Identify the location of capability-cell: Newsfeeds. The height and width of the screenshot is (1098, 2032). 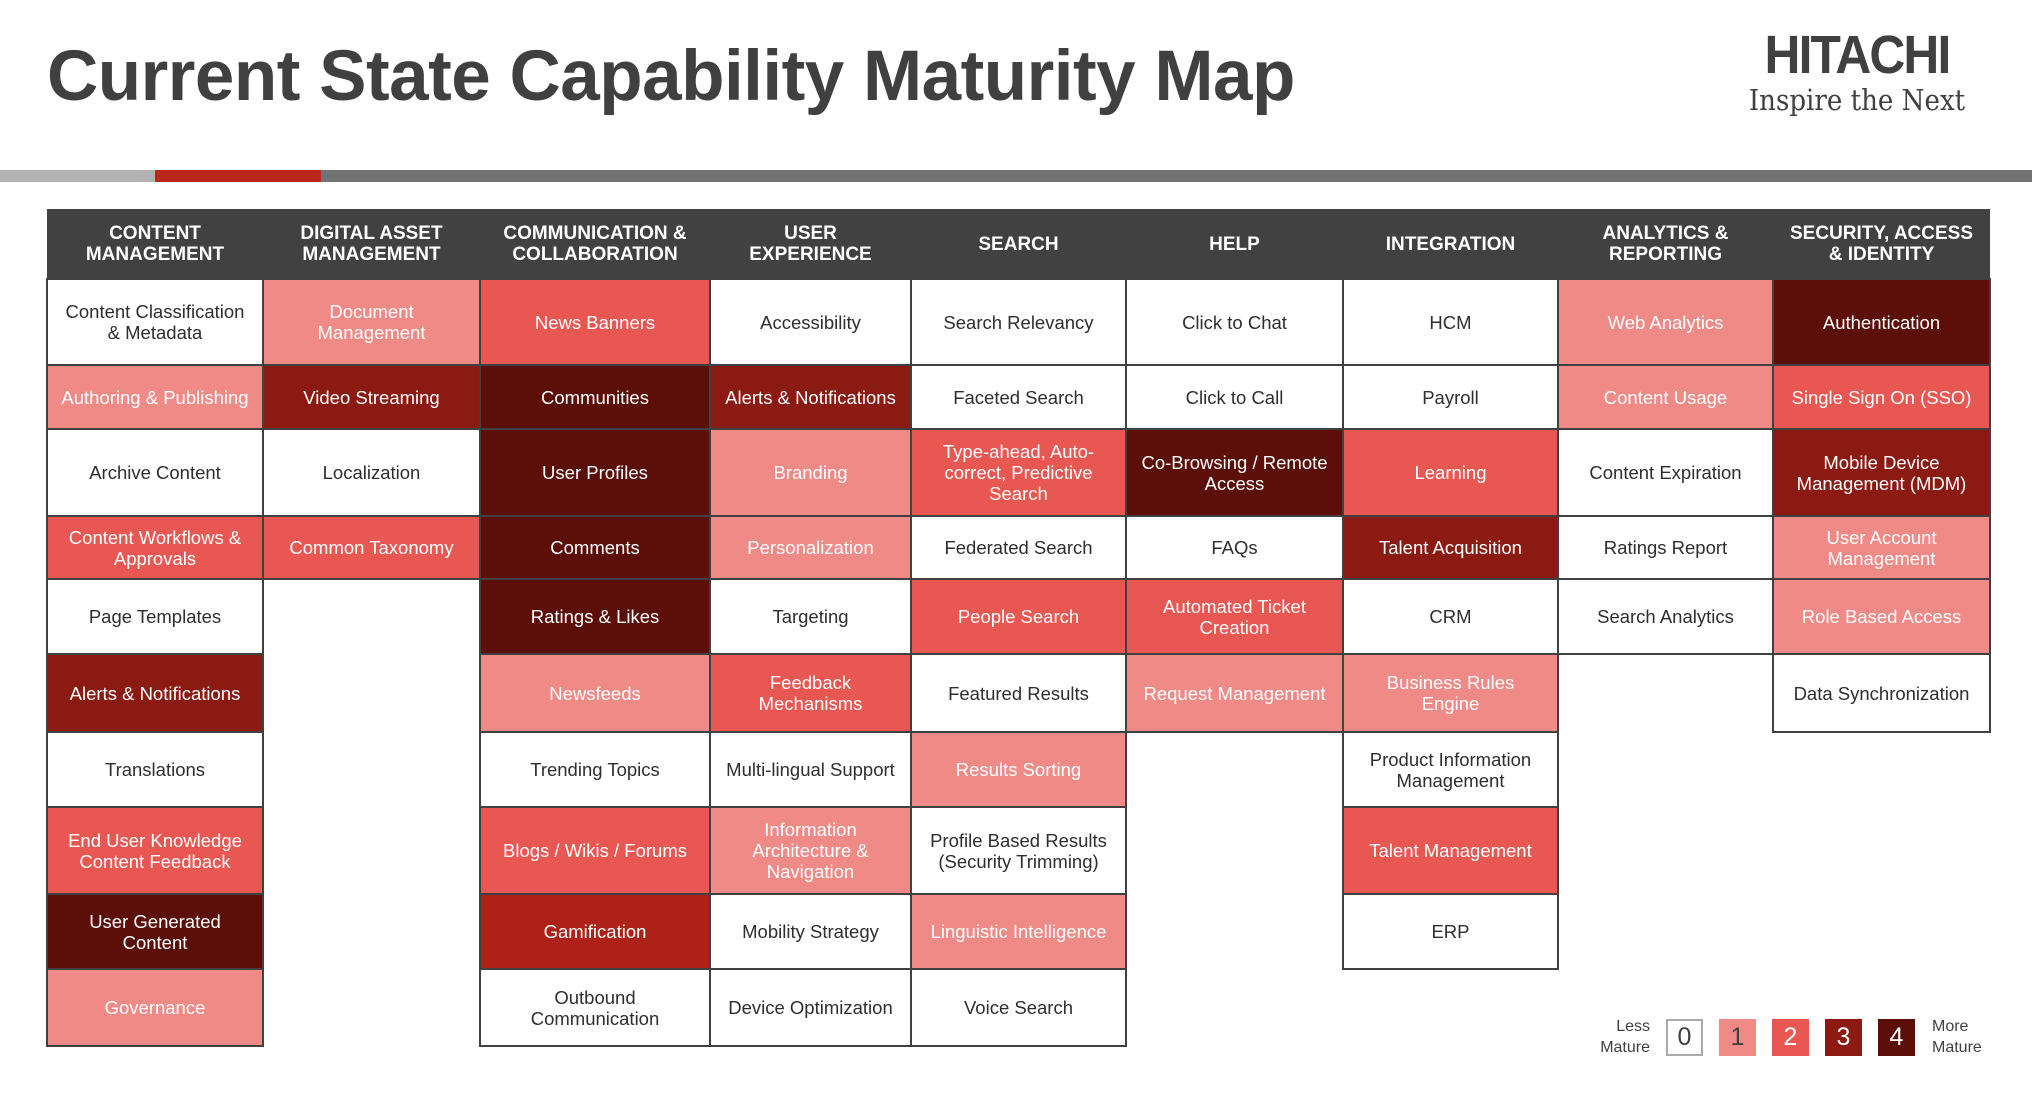
(595, 693).